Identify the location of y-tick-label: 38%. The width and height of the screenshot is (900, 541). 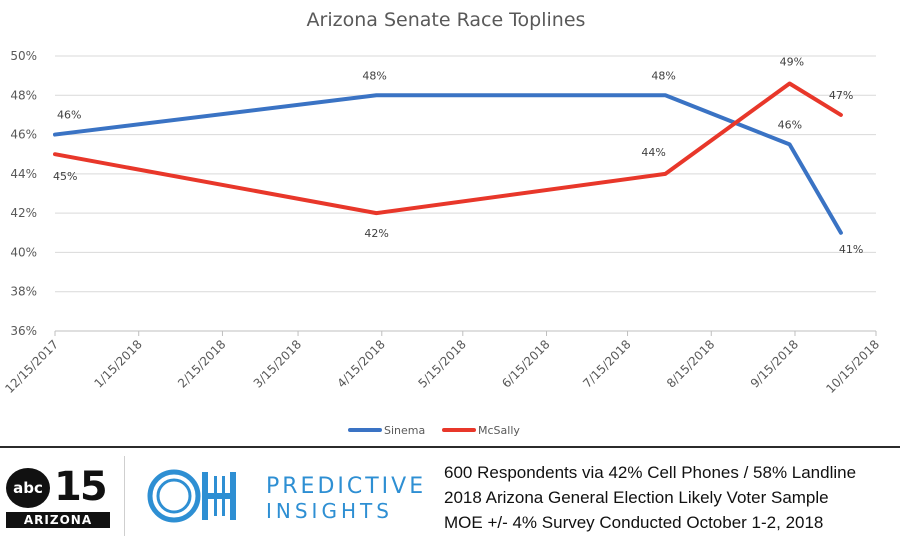
(23, 292).